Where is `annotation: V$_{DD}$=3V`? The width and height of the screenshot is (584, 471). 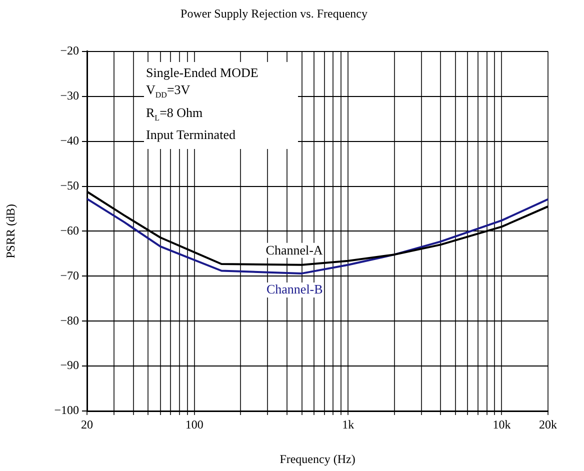 annotation: V$_{DD}$=3V is located at coordinates (169, 91).